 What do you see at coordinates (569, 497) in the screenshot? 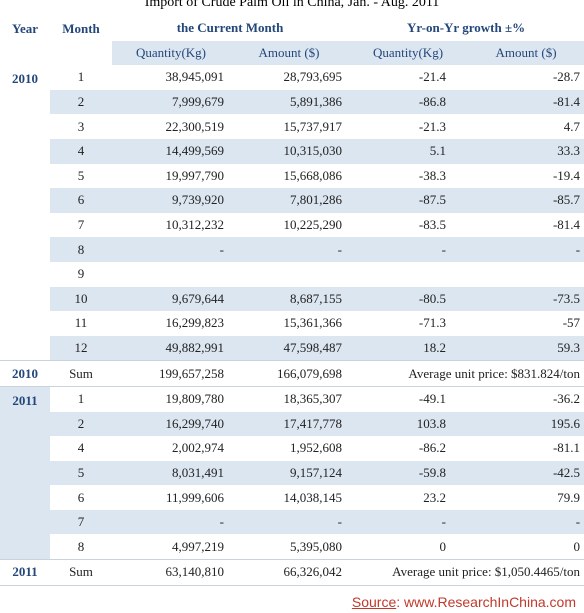
I see `growth-amount-cell: 79.9` at bounding box center [569, 497].